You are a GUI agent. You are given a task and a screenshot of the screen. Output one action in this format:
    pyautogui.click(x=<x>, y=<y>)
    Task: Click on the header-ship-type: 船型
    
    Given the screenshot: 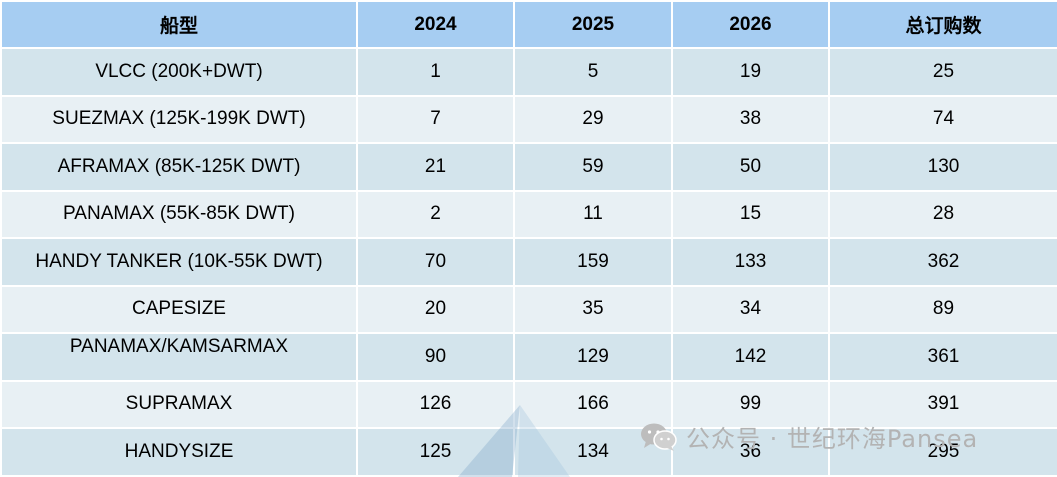 What is the action you would take?
    pyautogui.click(x=179, y=24)
    